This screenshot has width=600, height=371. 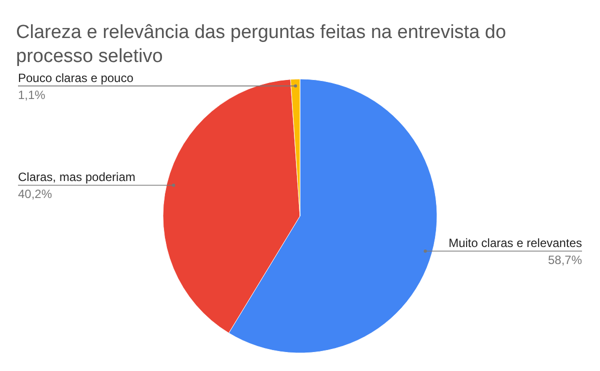 I want to click on chart-title: Clareza e relevância das perguntas feitas na entrevista do processo seletivo, so click(x=261, y=44).